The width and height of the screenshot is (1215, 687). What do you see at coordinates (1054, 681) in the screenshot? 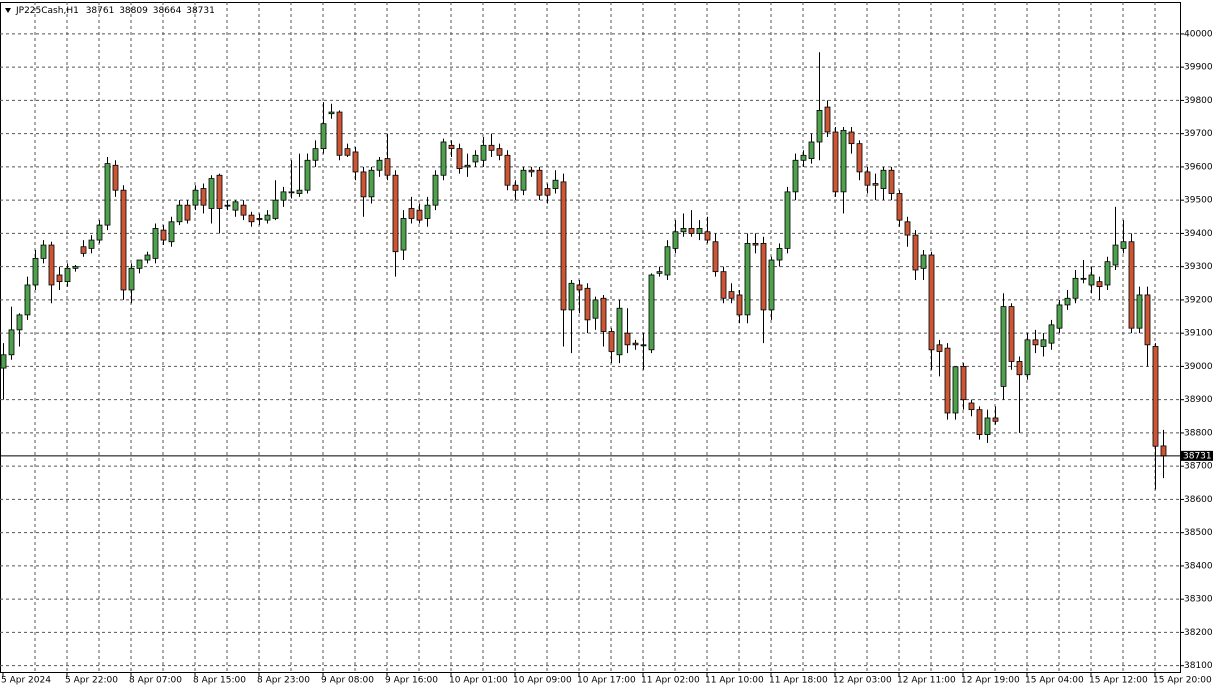
I see `x-tick-label: 15 Apr 04:00` at bounding box center [1054, 681].